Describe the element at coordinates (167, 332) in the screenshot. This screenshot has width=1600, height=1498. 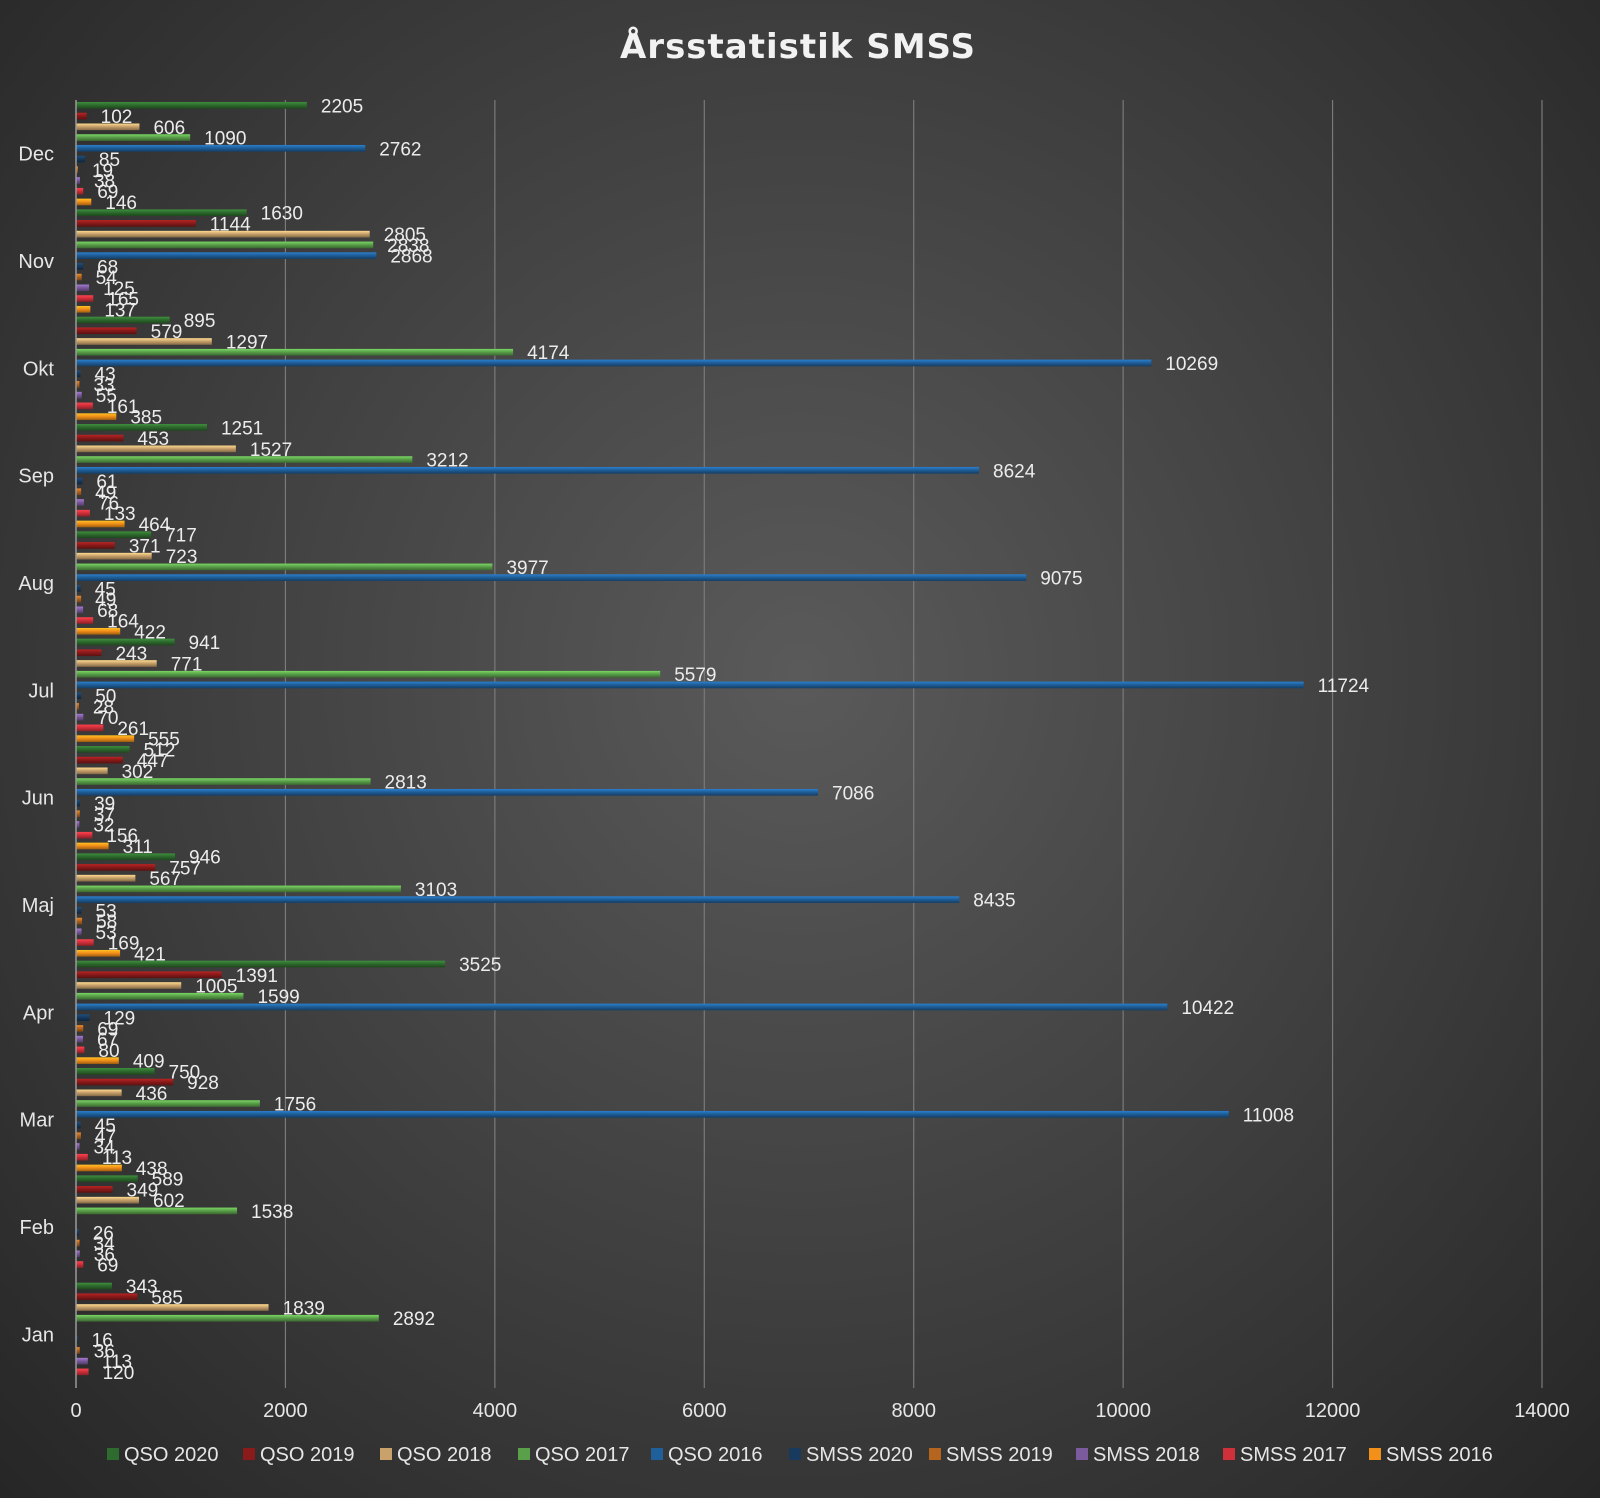
I see `data-label: 579` at that location.